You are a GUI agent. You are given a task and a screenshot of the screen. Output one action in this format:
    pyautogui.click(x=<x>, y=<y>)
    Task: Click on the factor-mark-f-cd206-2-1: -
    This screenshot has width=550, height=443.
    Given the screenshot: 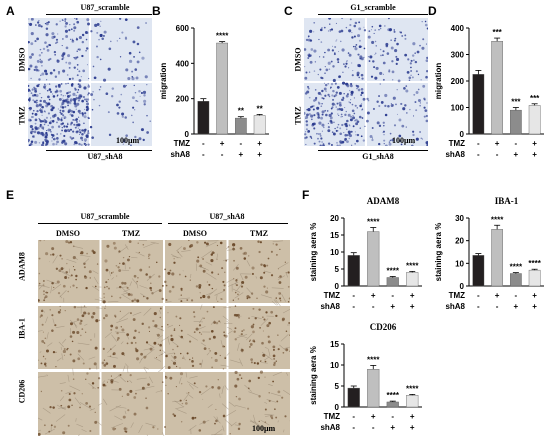 What is the action you would take?
    pyautogui.click(x=353, y=427)
    